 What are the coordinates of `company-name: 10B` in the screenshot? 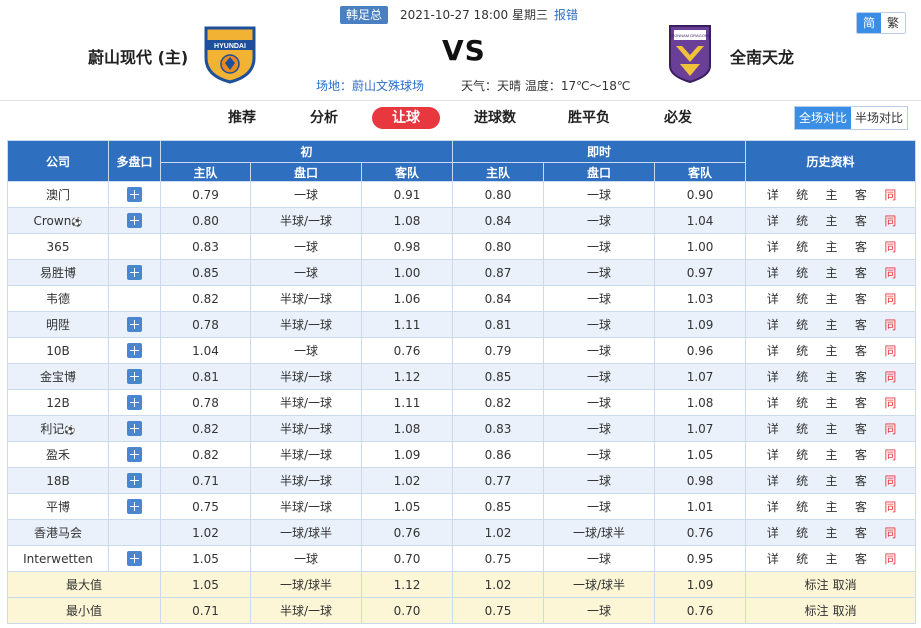 It's located at (58, 350).